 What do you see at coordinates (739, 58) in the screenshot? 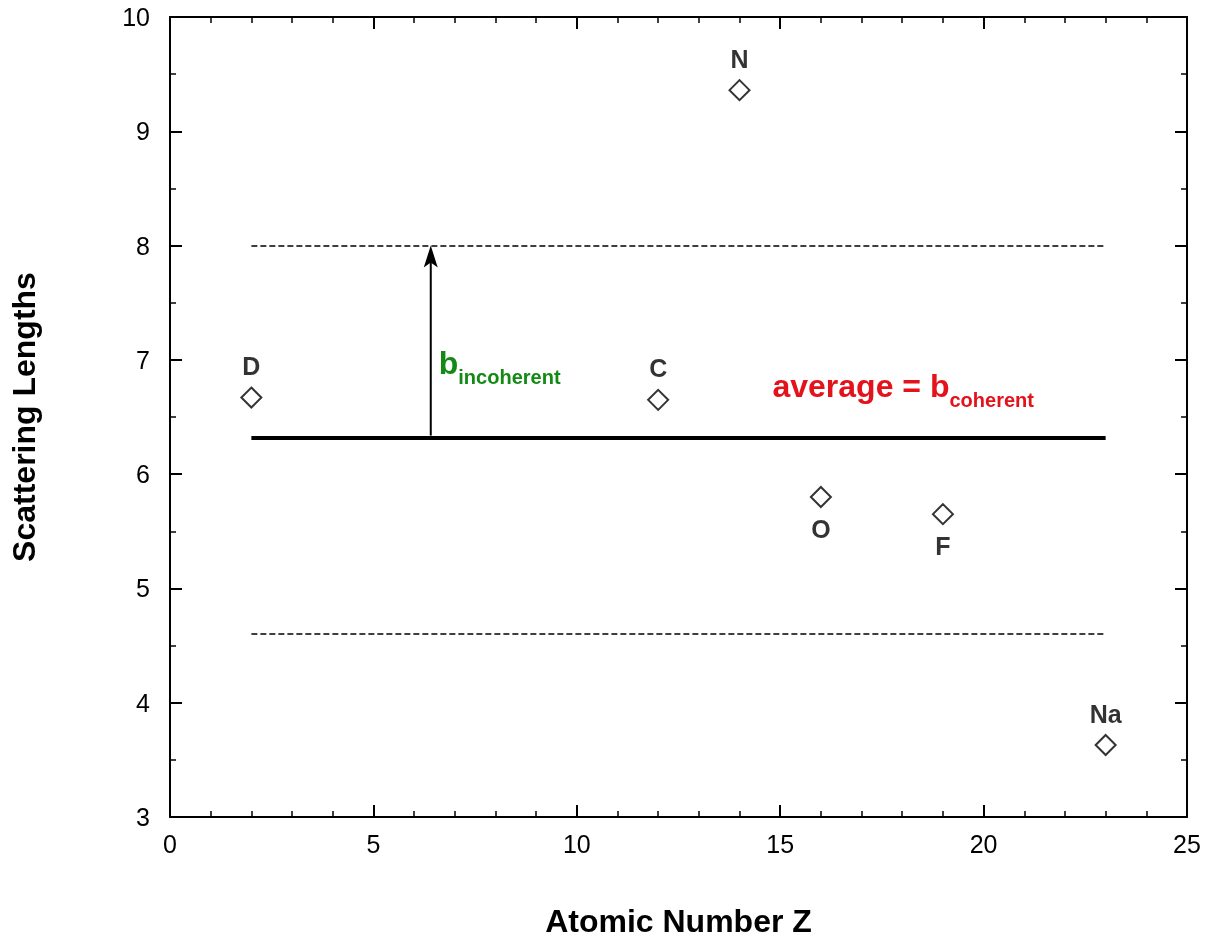
I see `data-label: N` at bounding box center [739, 58].